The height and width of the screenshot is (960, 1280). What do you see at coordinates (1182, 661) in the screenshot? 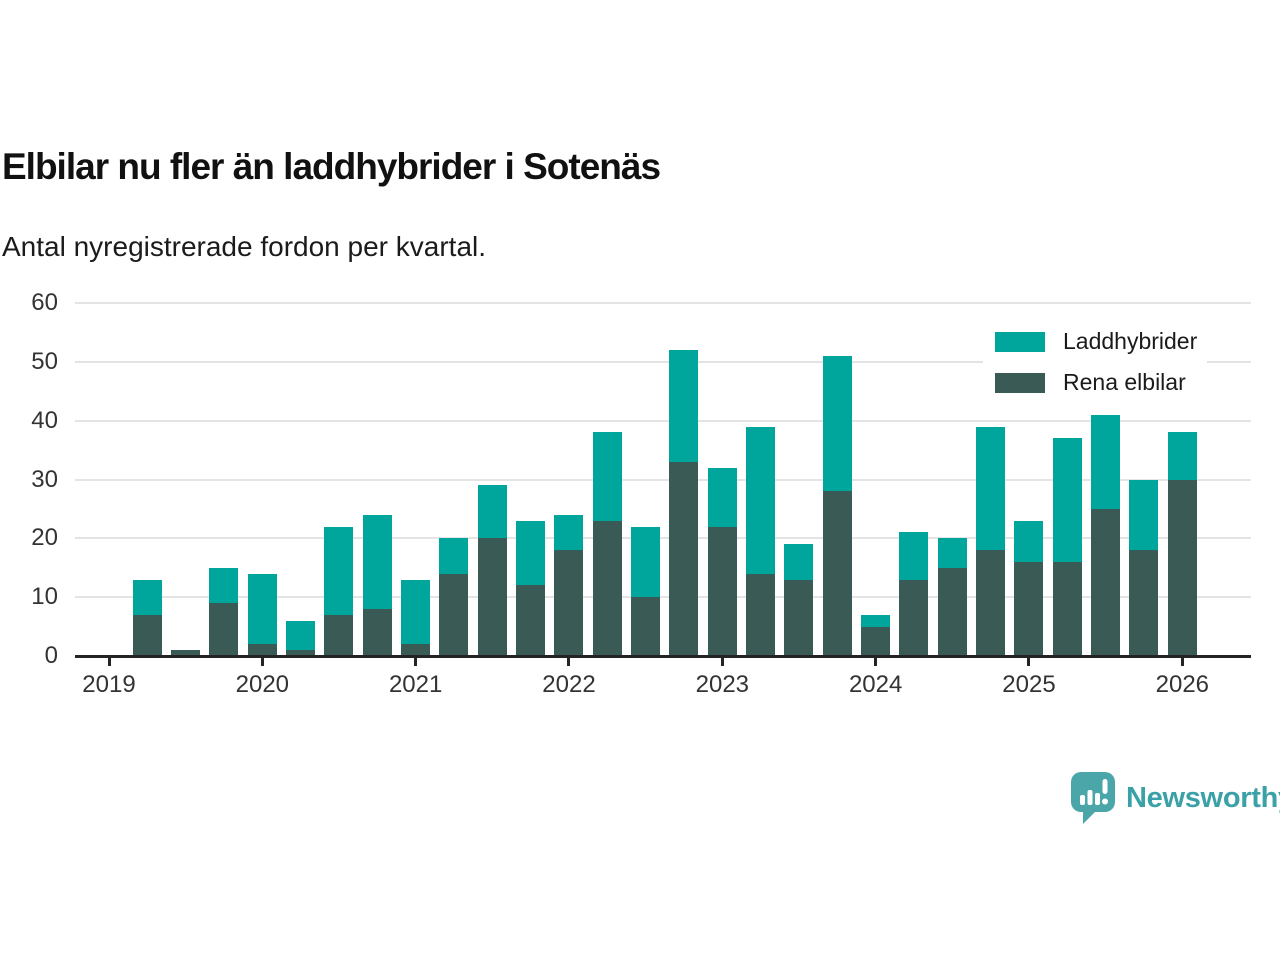
I see `x-axis-tick-2026` at bounding box center [1182, 661].